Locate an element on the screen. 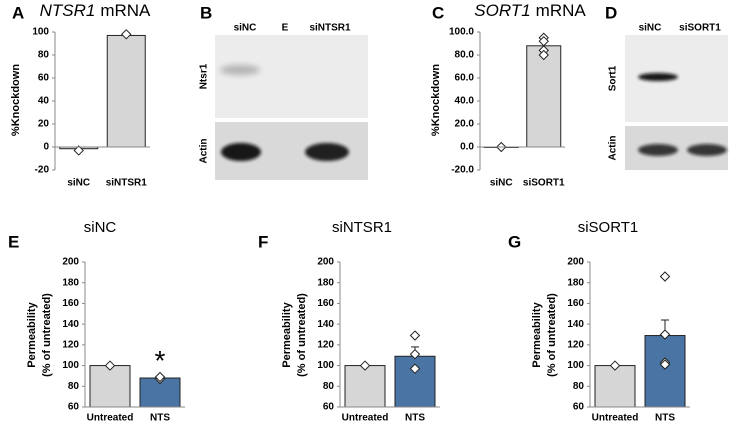 The width and height of the screenshot is (733, 425). y-tick-label: -20 is located at coordinates (42, 170).